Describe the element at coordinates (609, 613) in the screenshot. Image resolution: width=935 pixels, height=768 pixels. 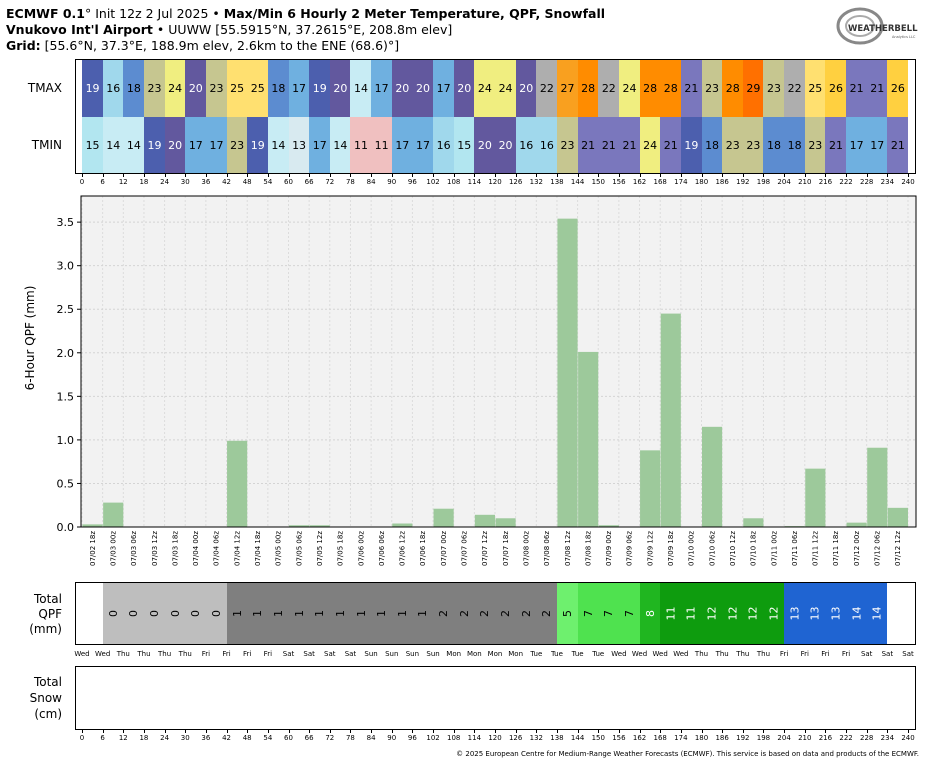
I see `total-qpf-value: 7` at that location.